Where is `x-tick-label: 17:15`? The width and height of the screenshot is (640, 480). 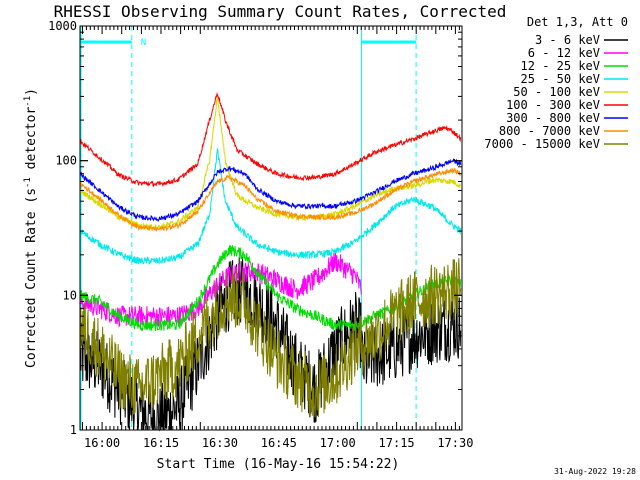 x-tick-label: 17:15 is located at coordinates (397, 443).